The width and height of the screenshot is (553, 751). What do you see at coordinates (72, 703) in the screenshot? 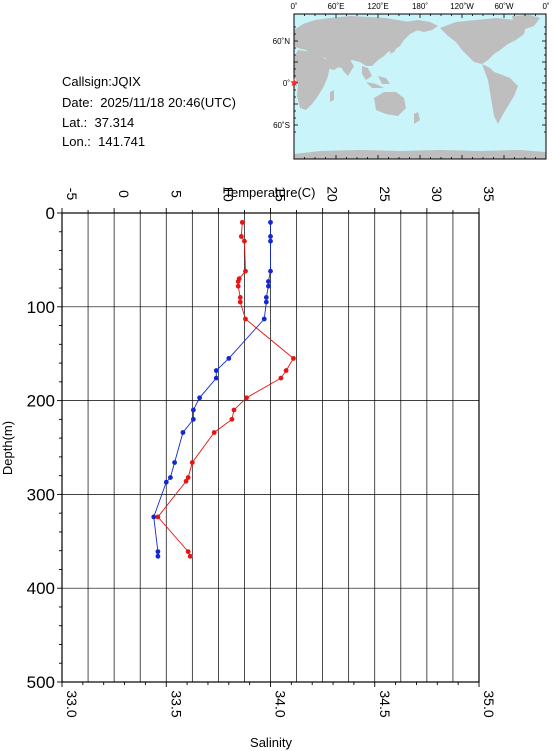
I see `salinity-tick-label: 33.0` at bounding box center [72, 703].